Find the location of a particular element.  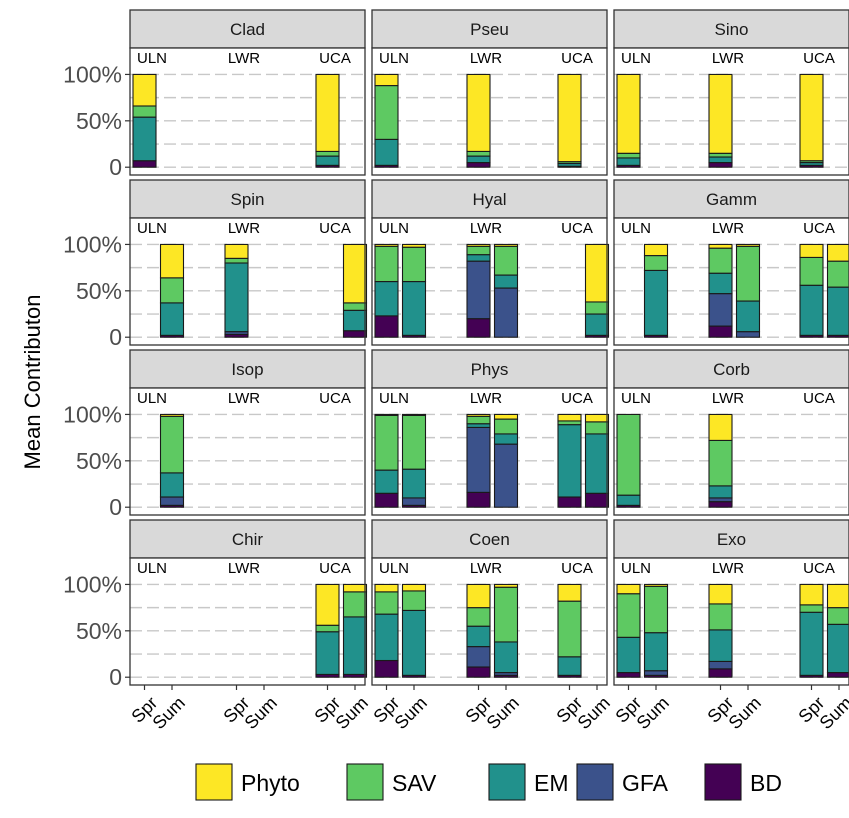

y-tick-label: 0 is located at coordinates (115, 167).